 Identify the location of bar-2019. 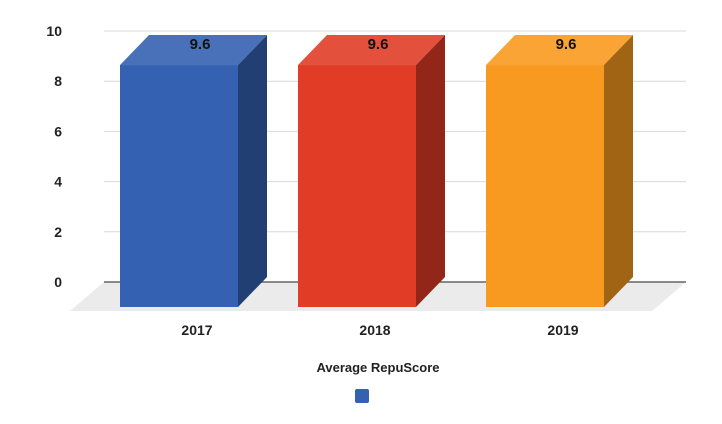
(545, 186).